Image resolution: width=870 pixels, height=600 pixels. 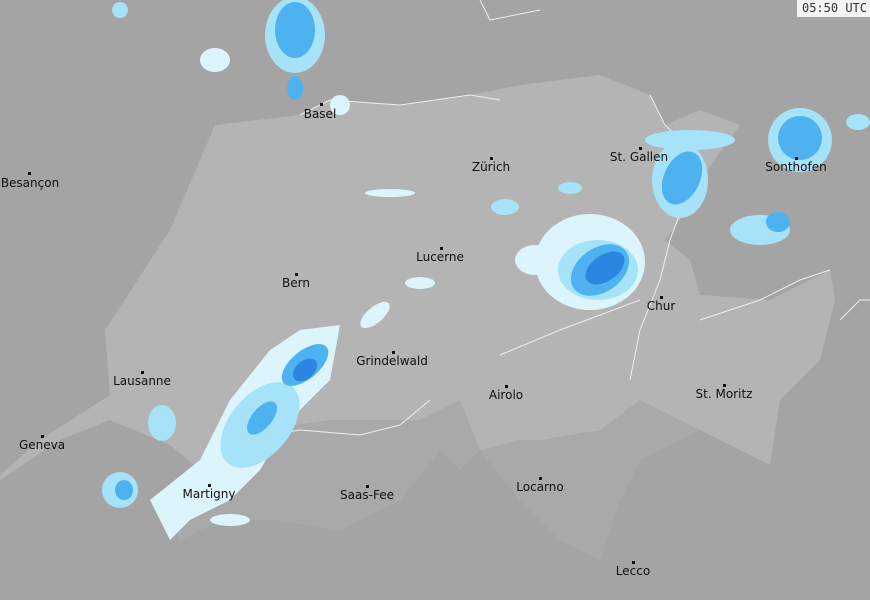 I want to click on city-zurich: Zürich, so click(x=491, y=167).